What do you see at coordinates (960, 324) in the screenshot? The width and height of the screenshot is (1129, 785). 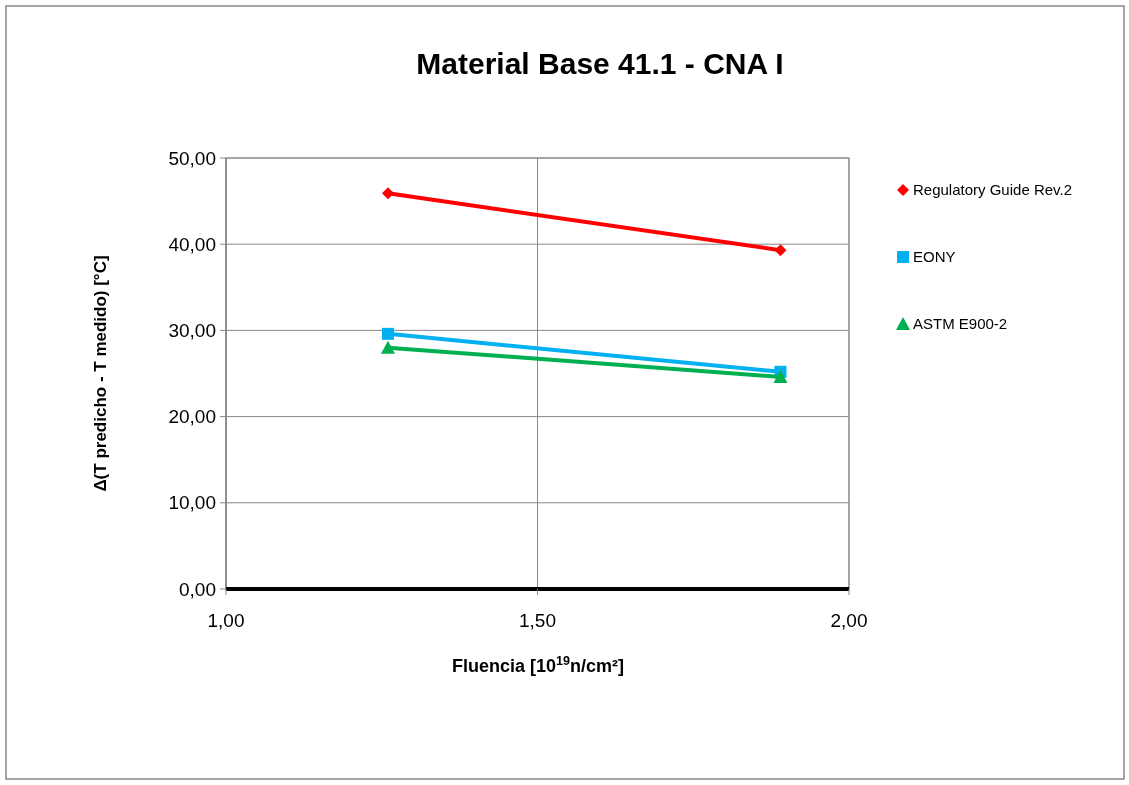 I see `legend-label: ASTM E900-2` at bounding box center [960, 324].